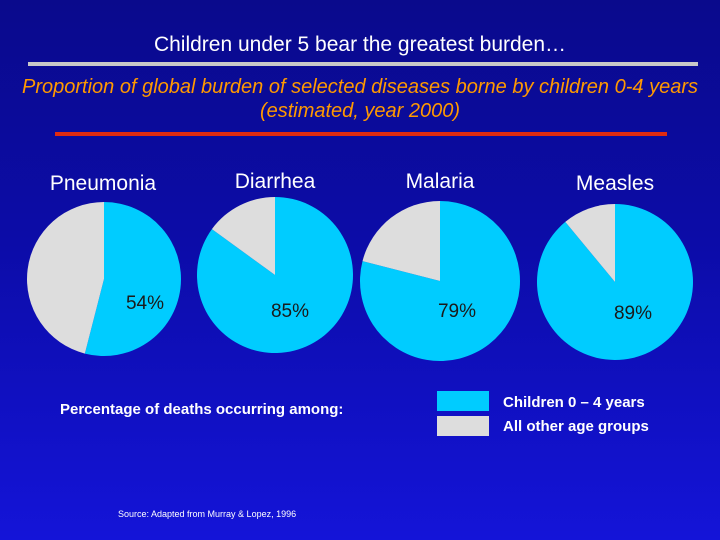  I want to click on pie-label-pneumonia: Pneumonia, so click(103, 183).